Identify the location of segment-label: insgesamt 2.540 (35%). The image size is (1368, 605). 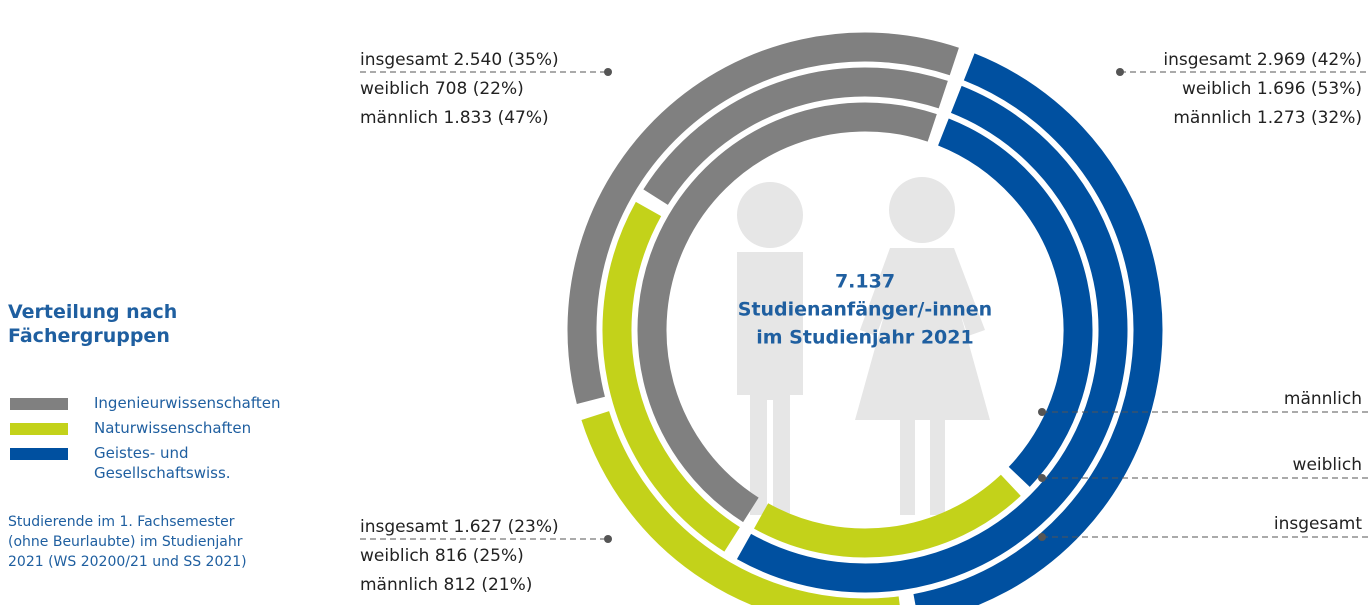
(459, 60).